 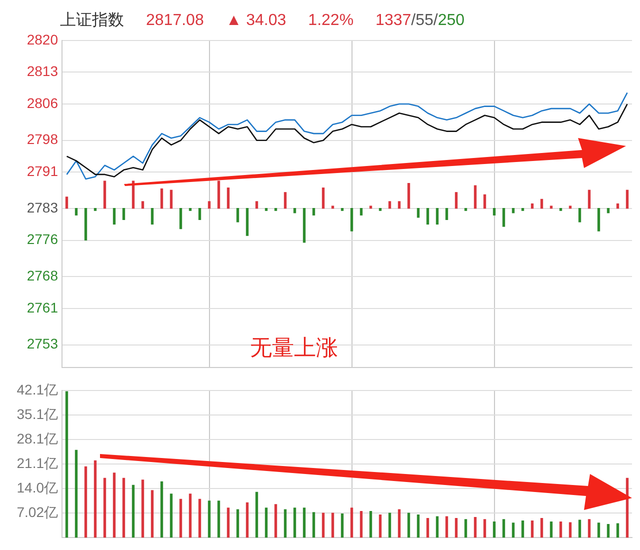 I want to click on text: ▲ 34.03, so click(x=256, y=20).